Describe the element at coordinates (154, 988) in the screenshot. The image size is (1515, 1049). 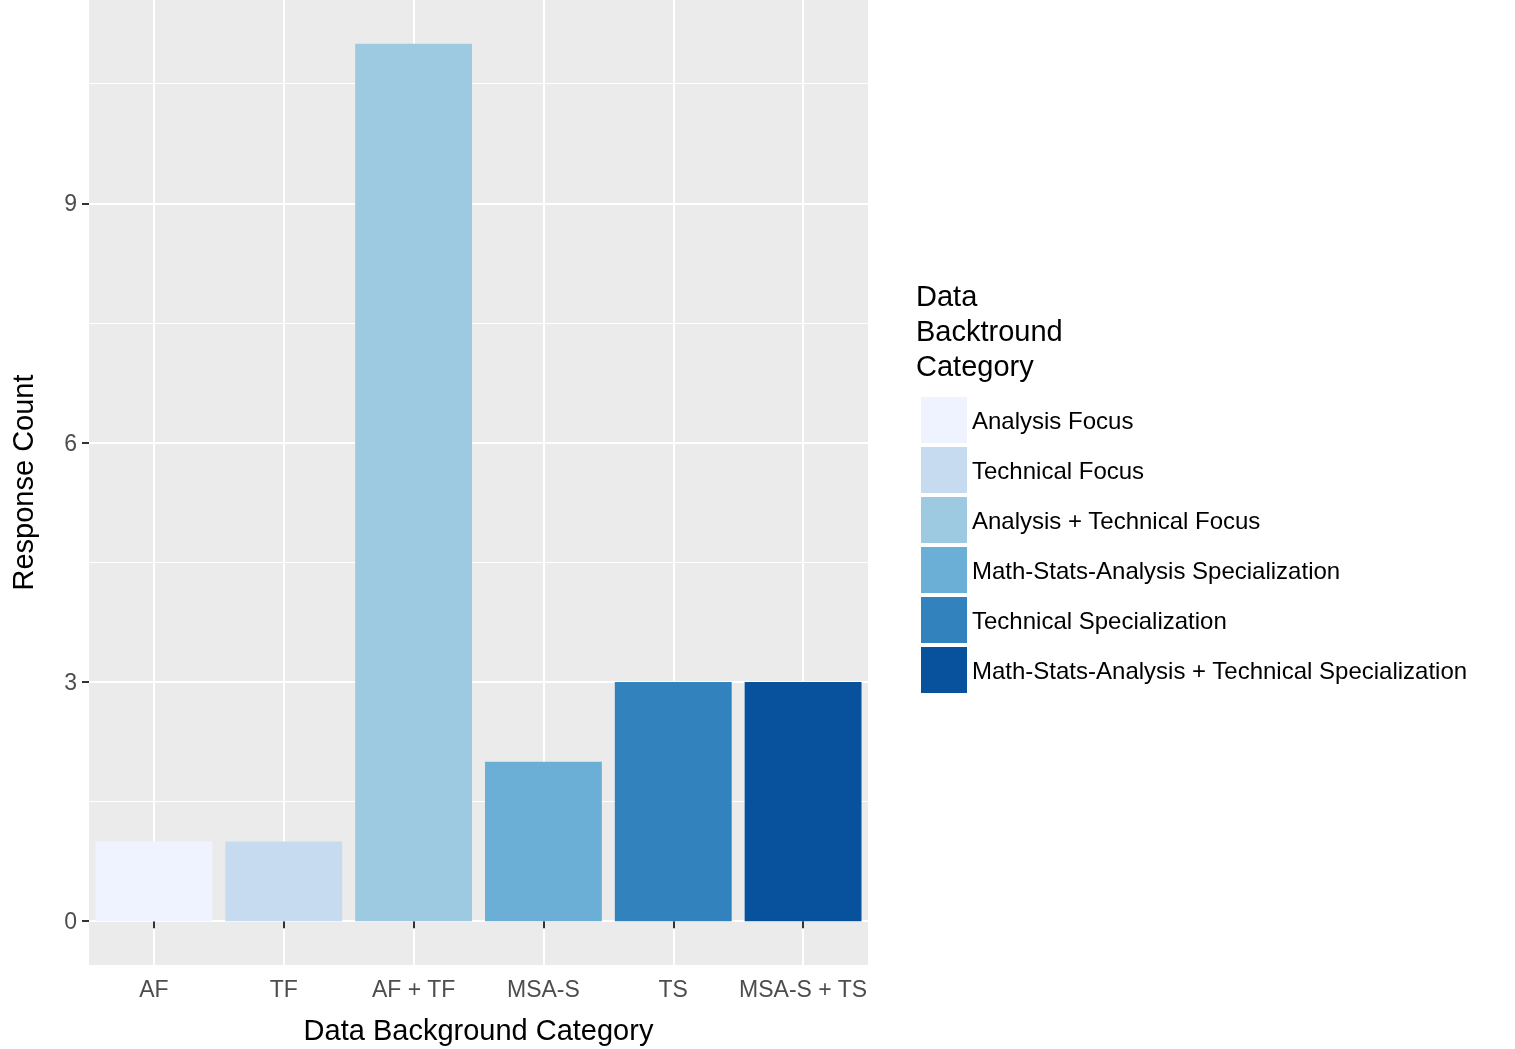
I see `x-tick-label: AF` at that location.